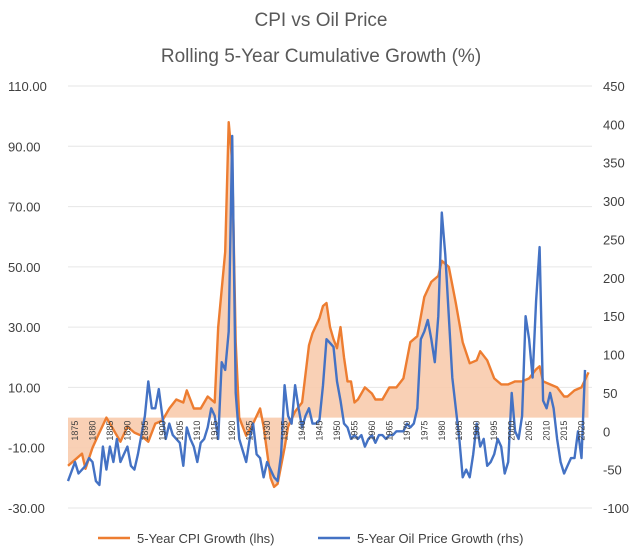  Describe the element at coordinates (616, 297) in the screenshot. I see `y-axis-right: 450 400 350 300 250 200 150 100 50 0 -50 -100` at that location.